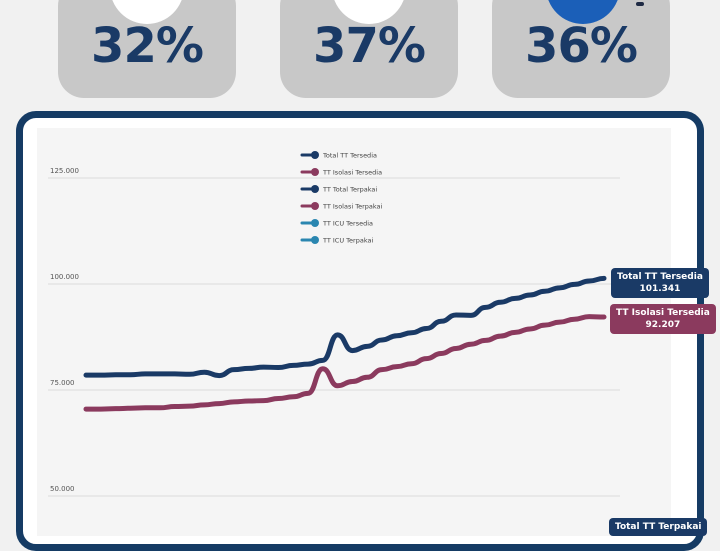 This screenshot has width=720, height=551. I want to click on y-axis-ticks: 50.000 75.000 100.000 125.000, so click(64, 330).